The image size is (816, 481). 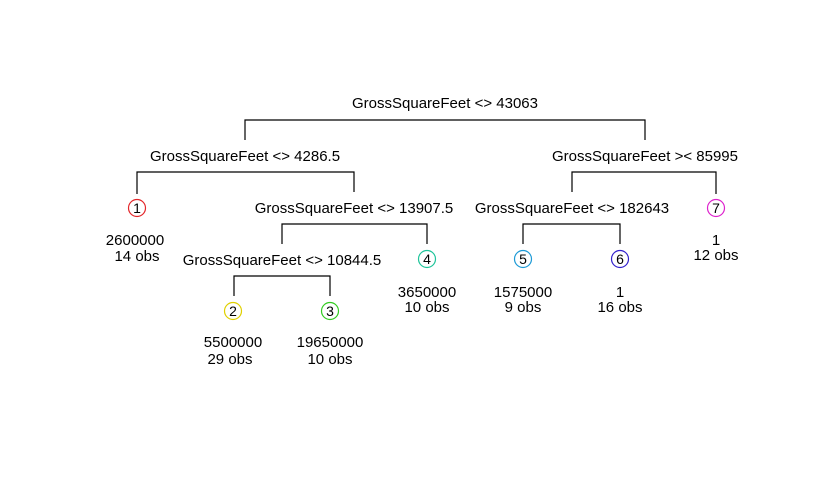 I want to click on leaf-obs-1: 14 obs, so click(x=136, y=256).